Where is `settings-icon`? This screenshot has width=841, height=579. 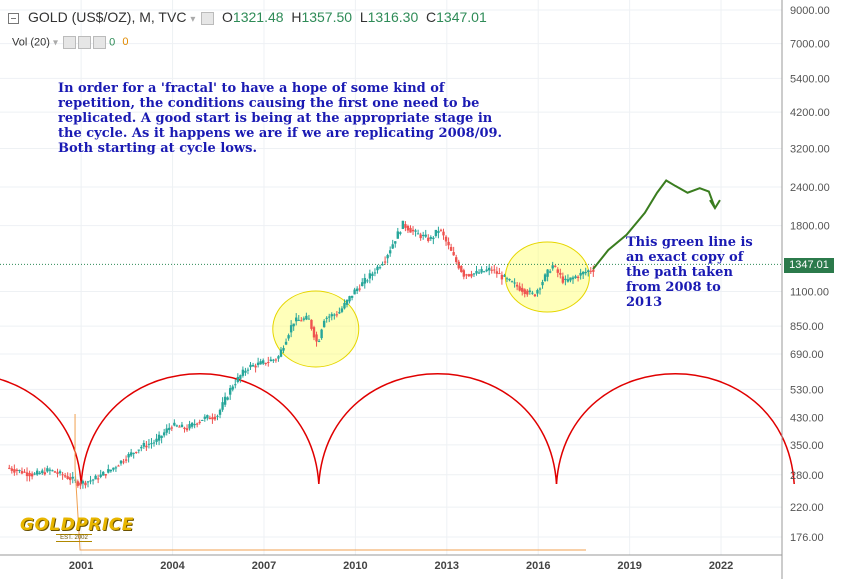 settings-icon is located at coordinates (208, 18).